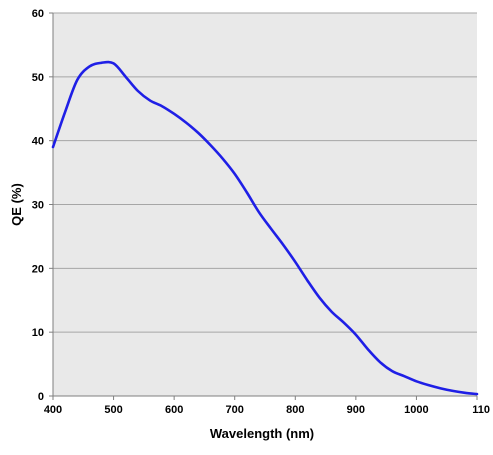  What do you see at coordinates (113, 410) in the screenshot?
I see `x-tick-label: 500` at bounding box center [113, 410].